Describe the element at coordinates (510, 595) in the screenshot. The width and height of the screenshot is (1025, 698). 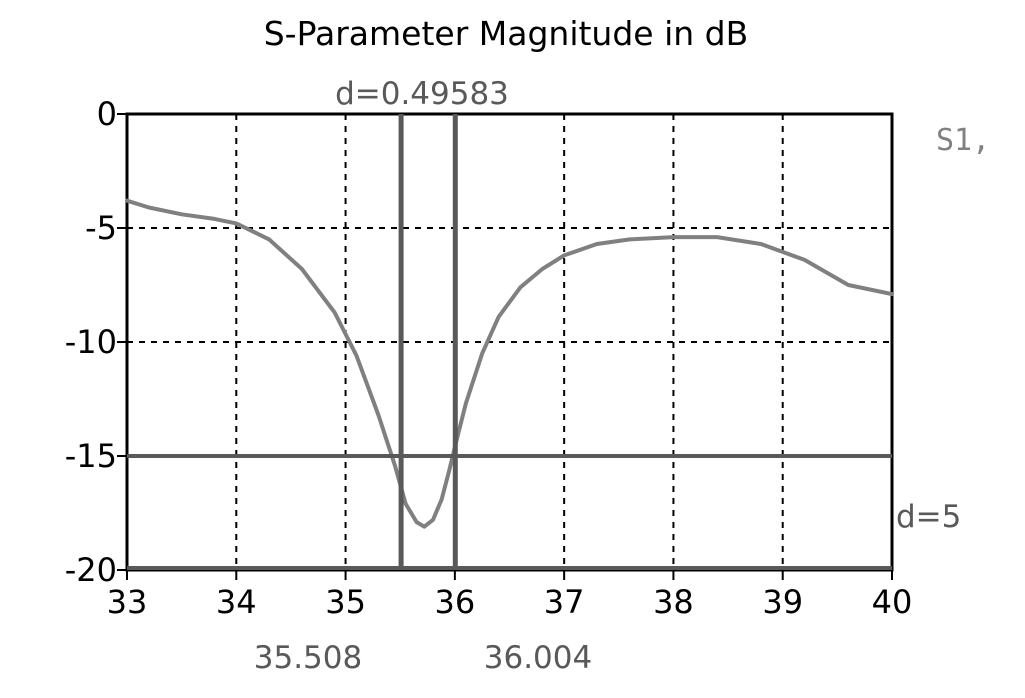
I see `x-axis-tick-labels: 33 34 35 36 37 38 39 40` at that location.